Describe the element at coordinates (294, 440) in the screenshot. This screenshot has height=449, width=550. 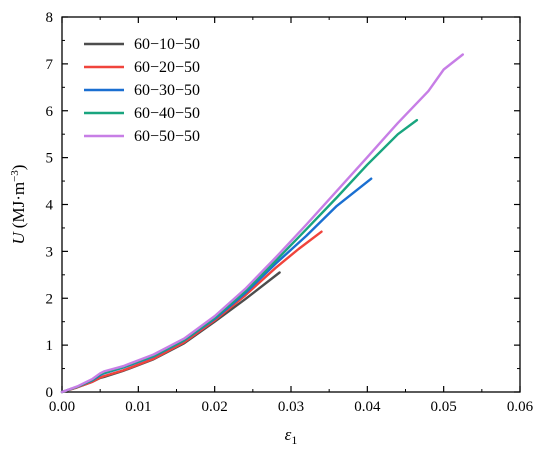
I see `x-axis-title-sub: 1` at that location.